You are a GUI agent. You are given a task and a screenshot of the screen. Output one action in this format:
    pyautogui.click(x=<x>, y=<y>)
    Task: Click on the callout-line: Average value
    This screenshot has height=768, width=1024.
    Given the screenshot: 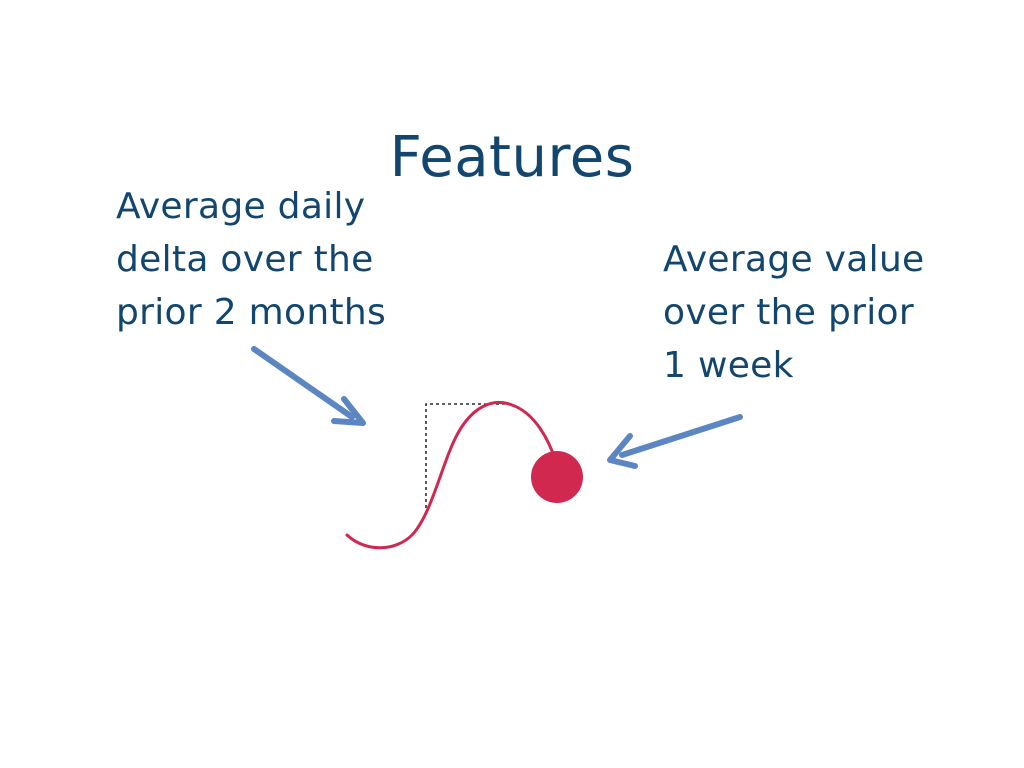 What is the action you would take?
    pyautogui.click(x=794, y=259)
    